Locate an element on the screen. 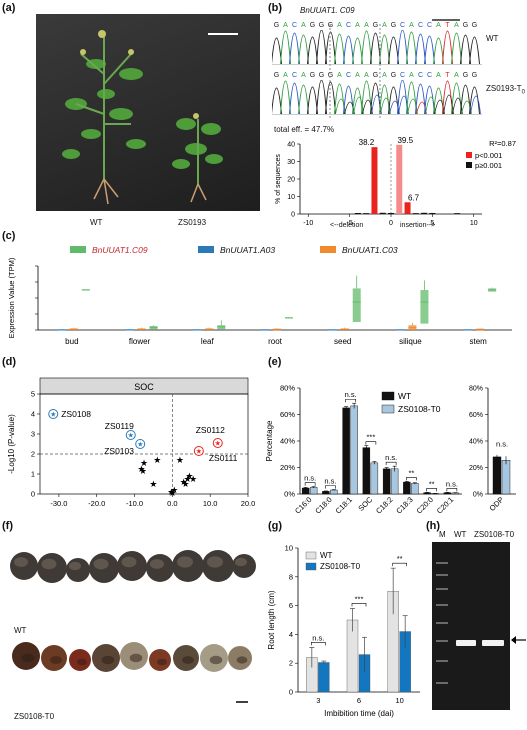  d-y-axis-label: -Log10 (P-value) is located at coordinates (11, 444).